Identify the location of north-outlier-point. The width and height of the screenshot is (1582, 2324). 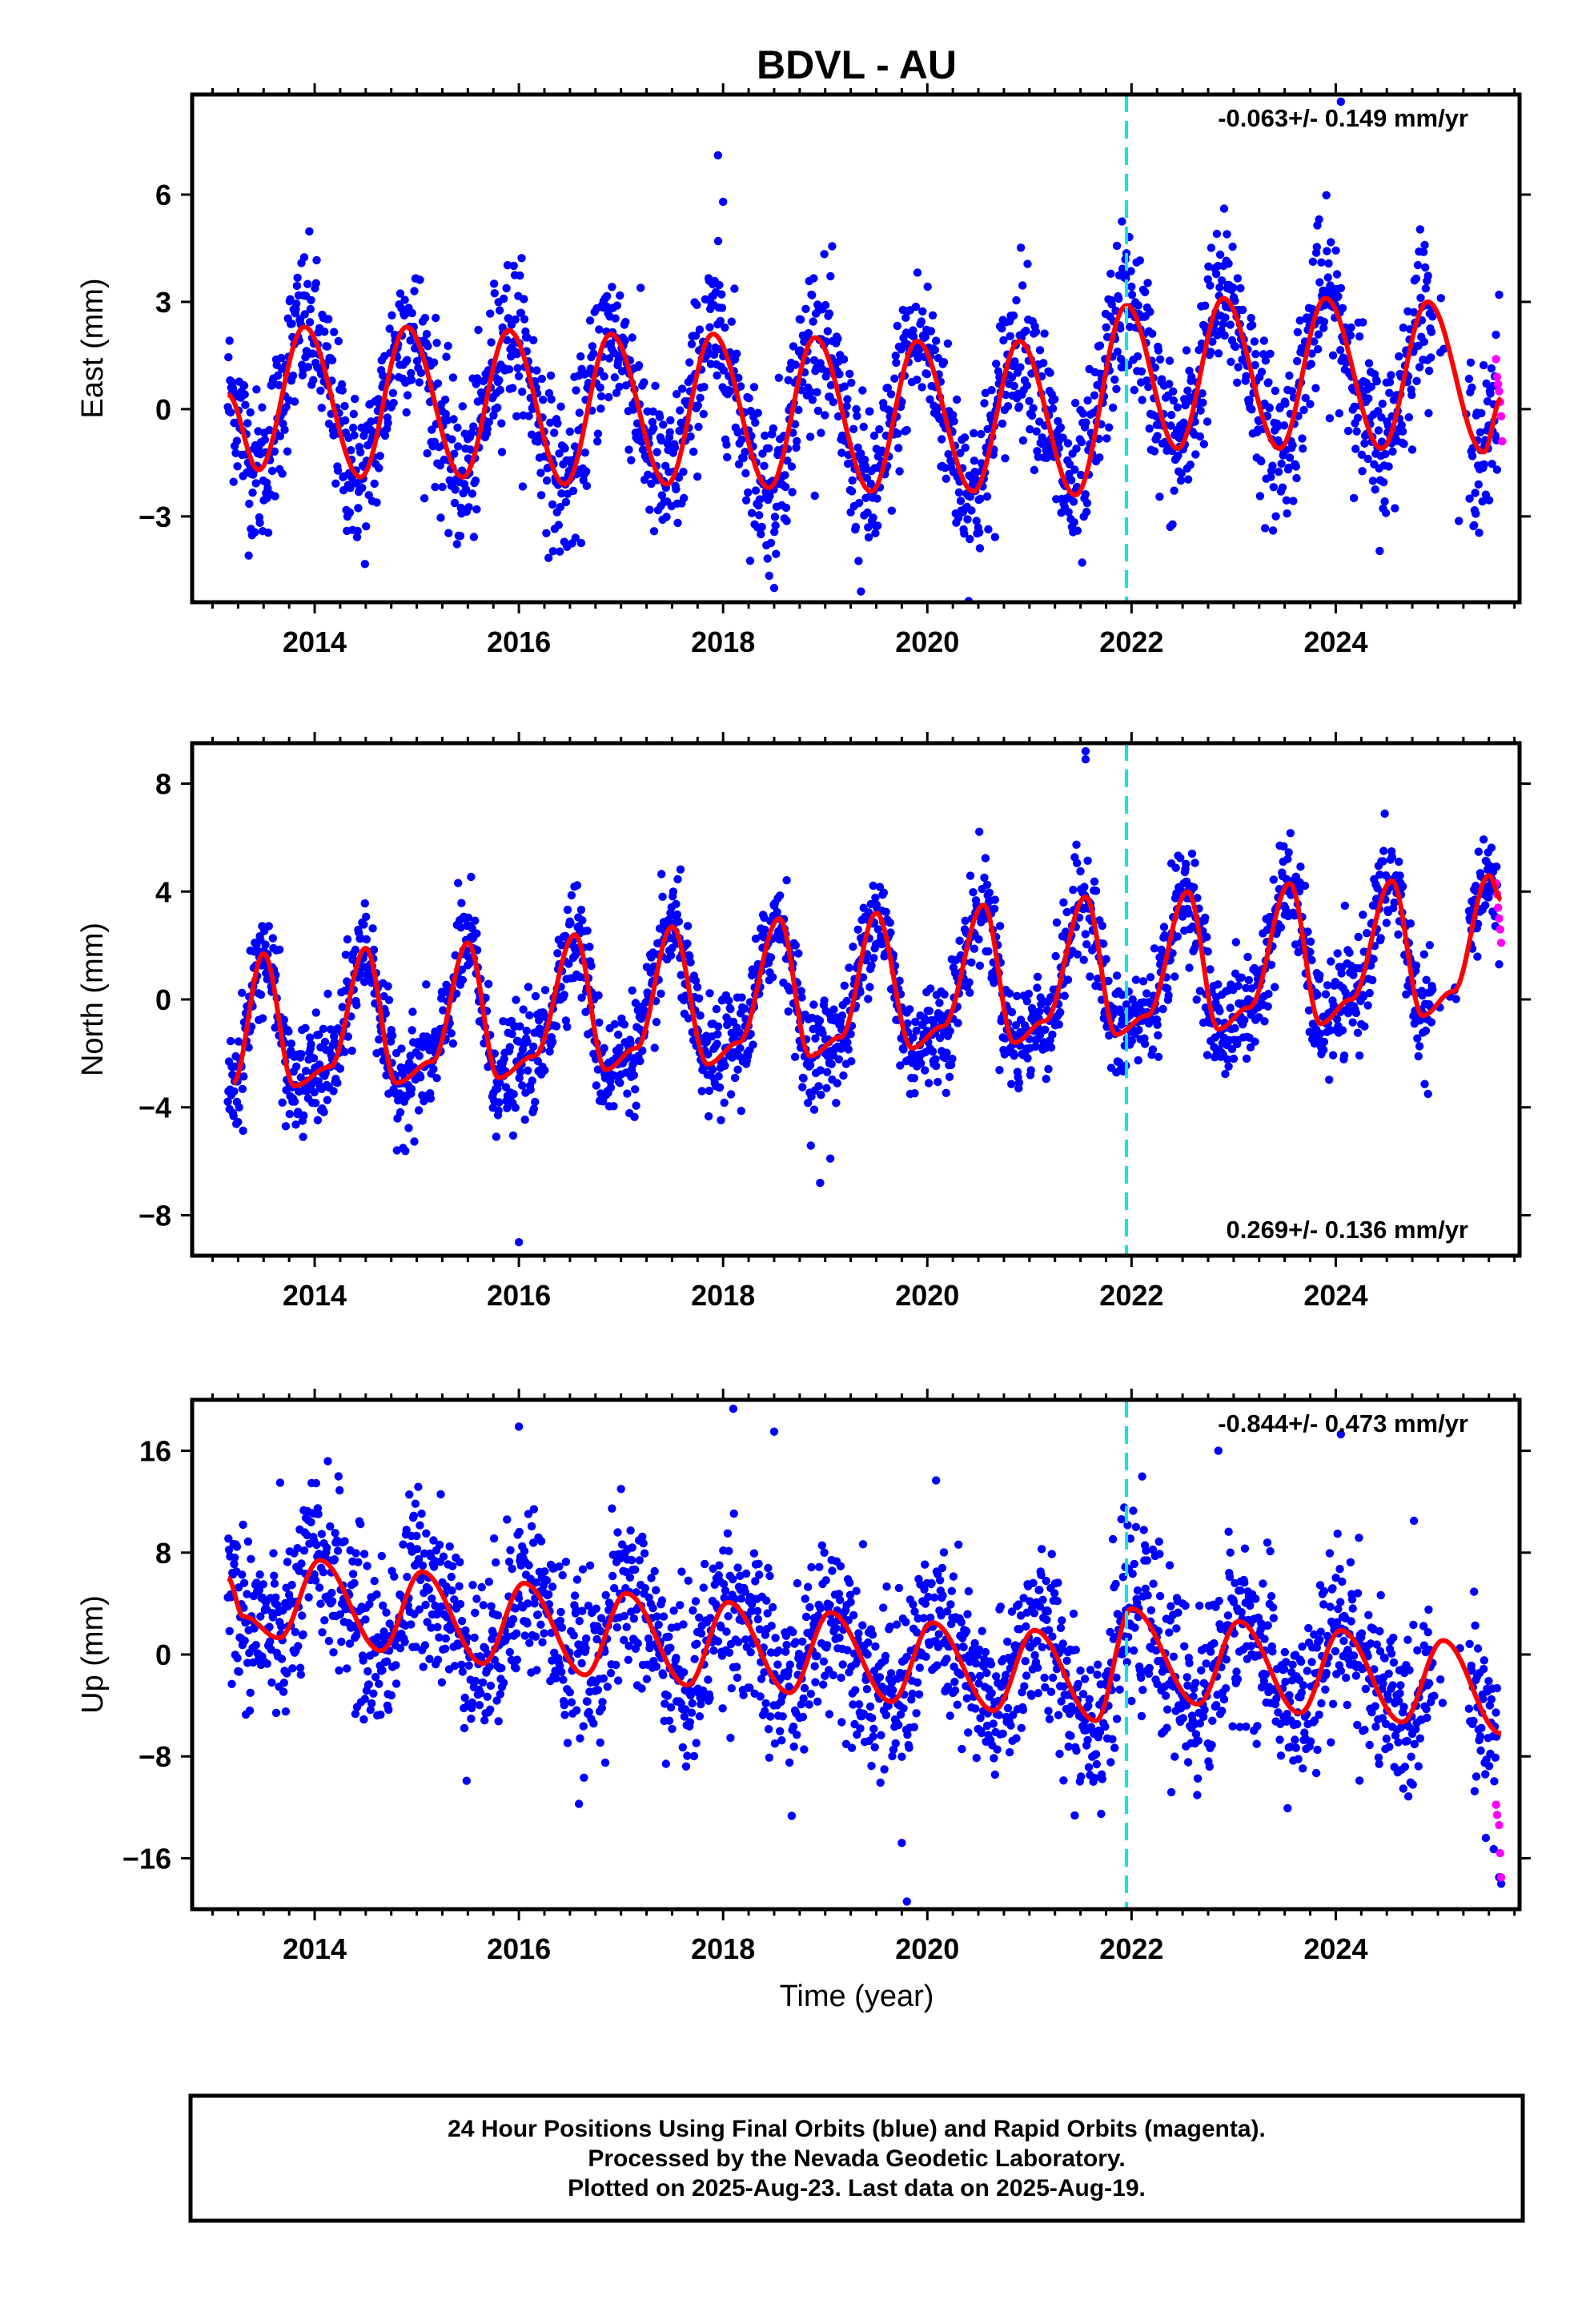
(820, 1183).